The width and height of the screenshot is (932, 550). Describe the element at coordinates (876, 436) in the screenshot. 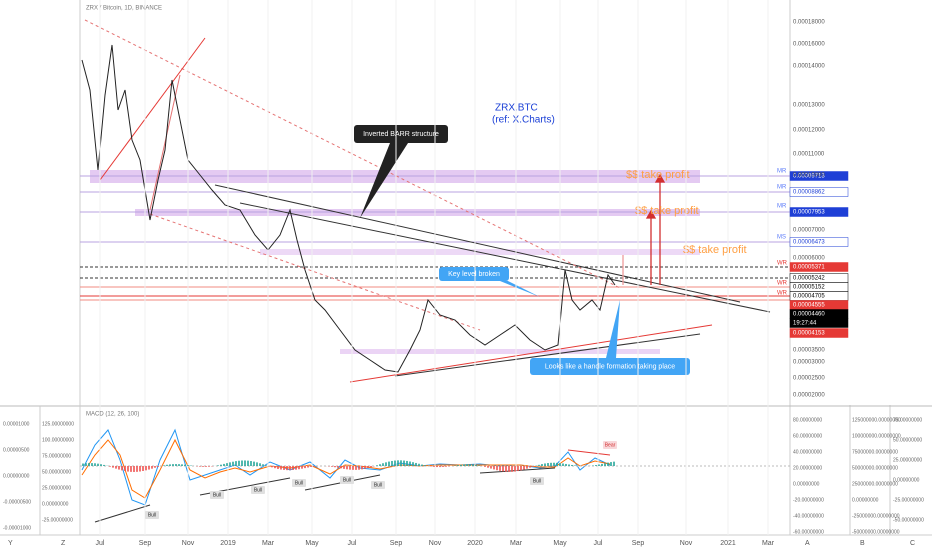

I see `macd-right-axis2-label: 100000000.00000000` at that location.